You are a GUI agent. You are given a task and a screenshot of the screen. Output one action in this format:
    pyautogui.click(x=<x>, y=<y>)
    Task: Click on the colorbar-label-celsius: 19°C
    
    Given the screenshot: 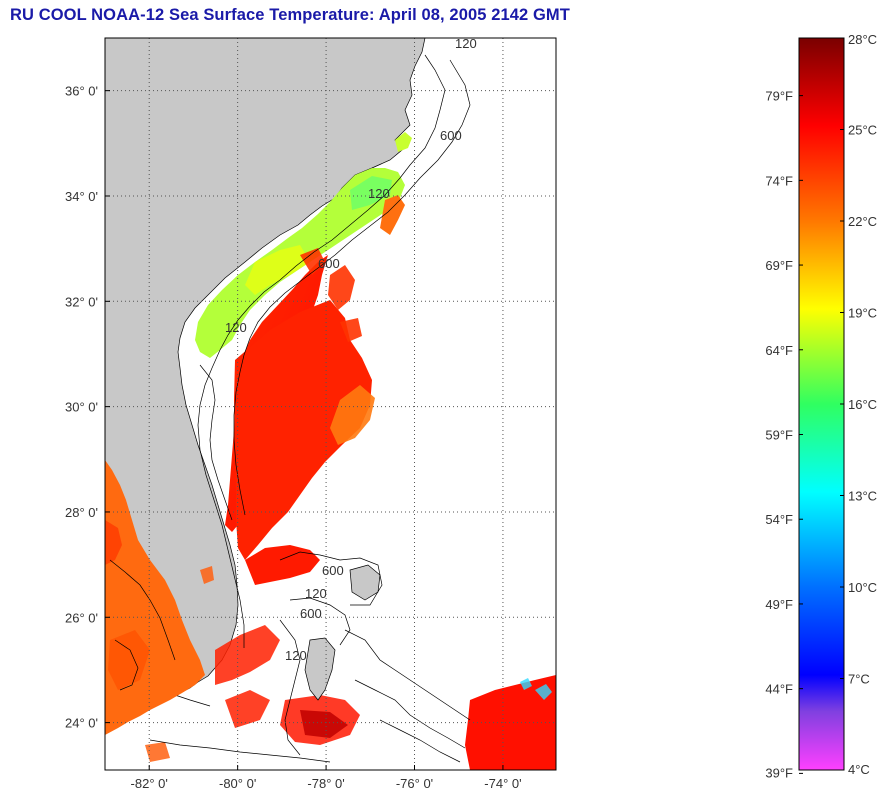 What is the action you would take?
    pyautogui.click(x=862, y=313)
    